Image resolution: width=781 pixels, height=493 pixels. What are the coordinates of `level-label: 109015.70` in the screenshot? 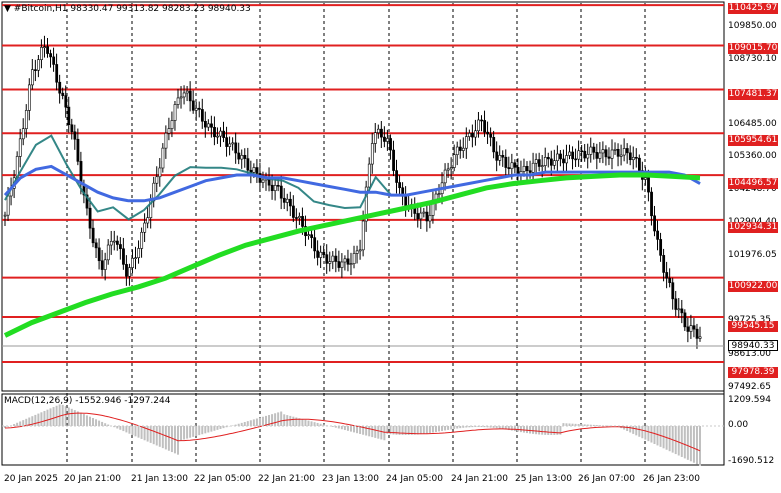 It's located at (753, 48).